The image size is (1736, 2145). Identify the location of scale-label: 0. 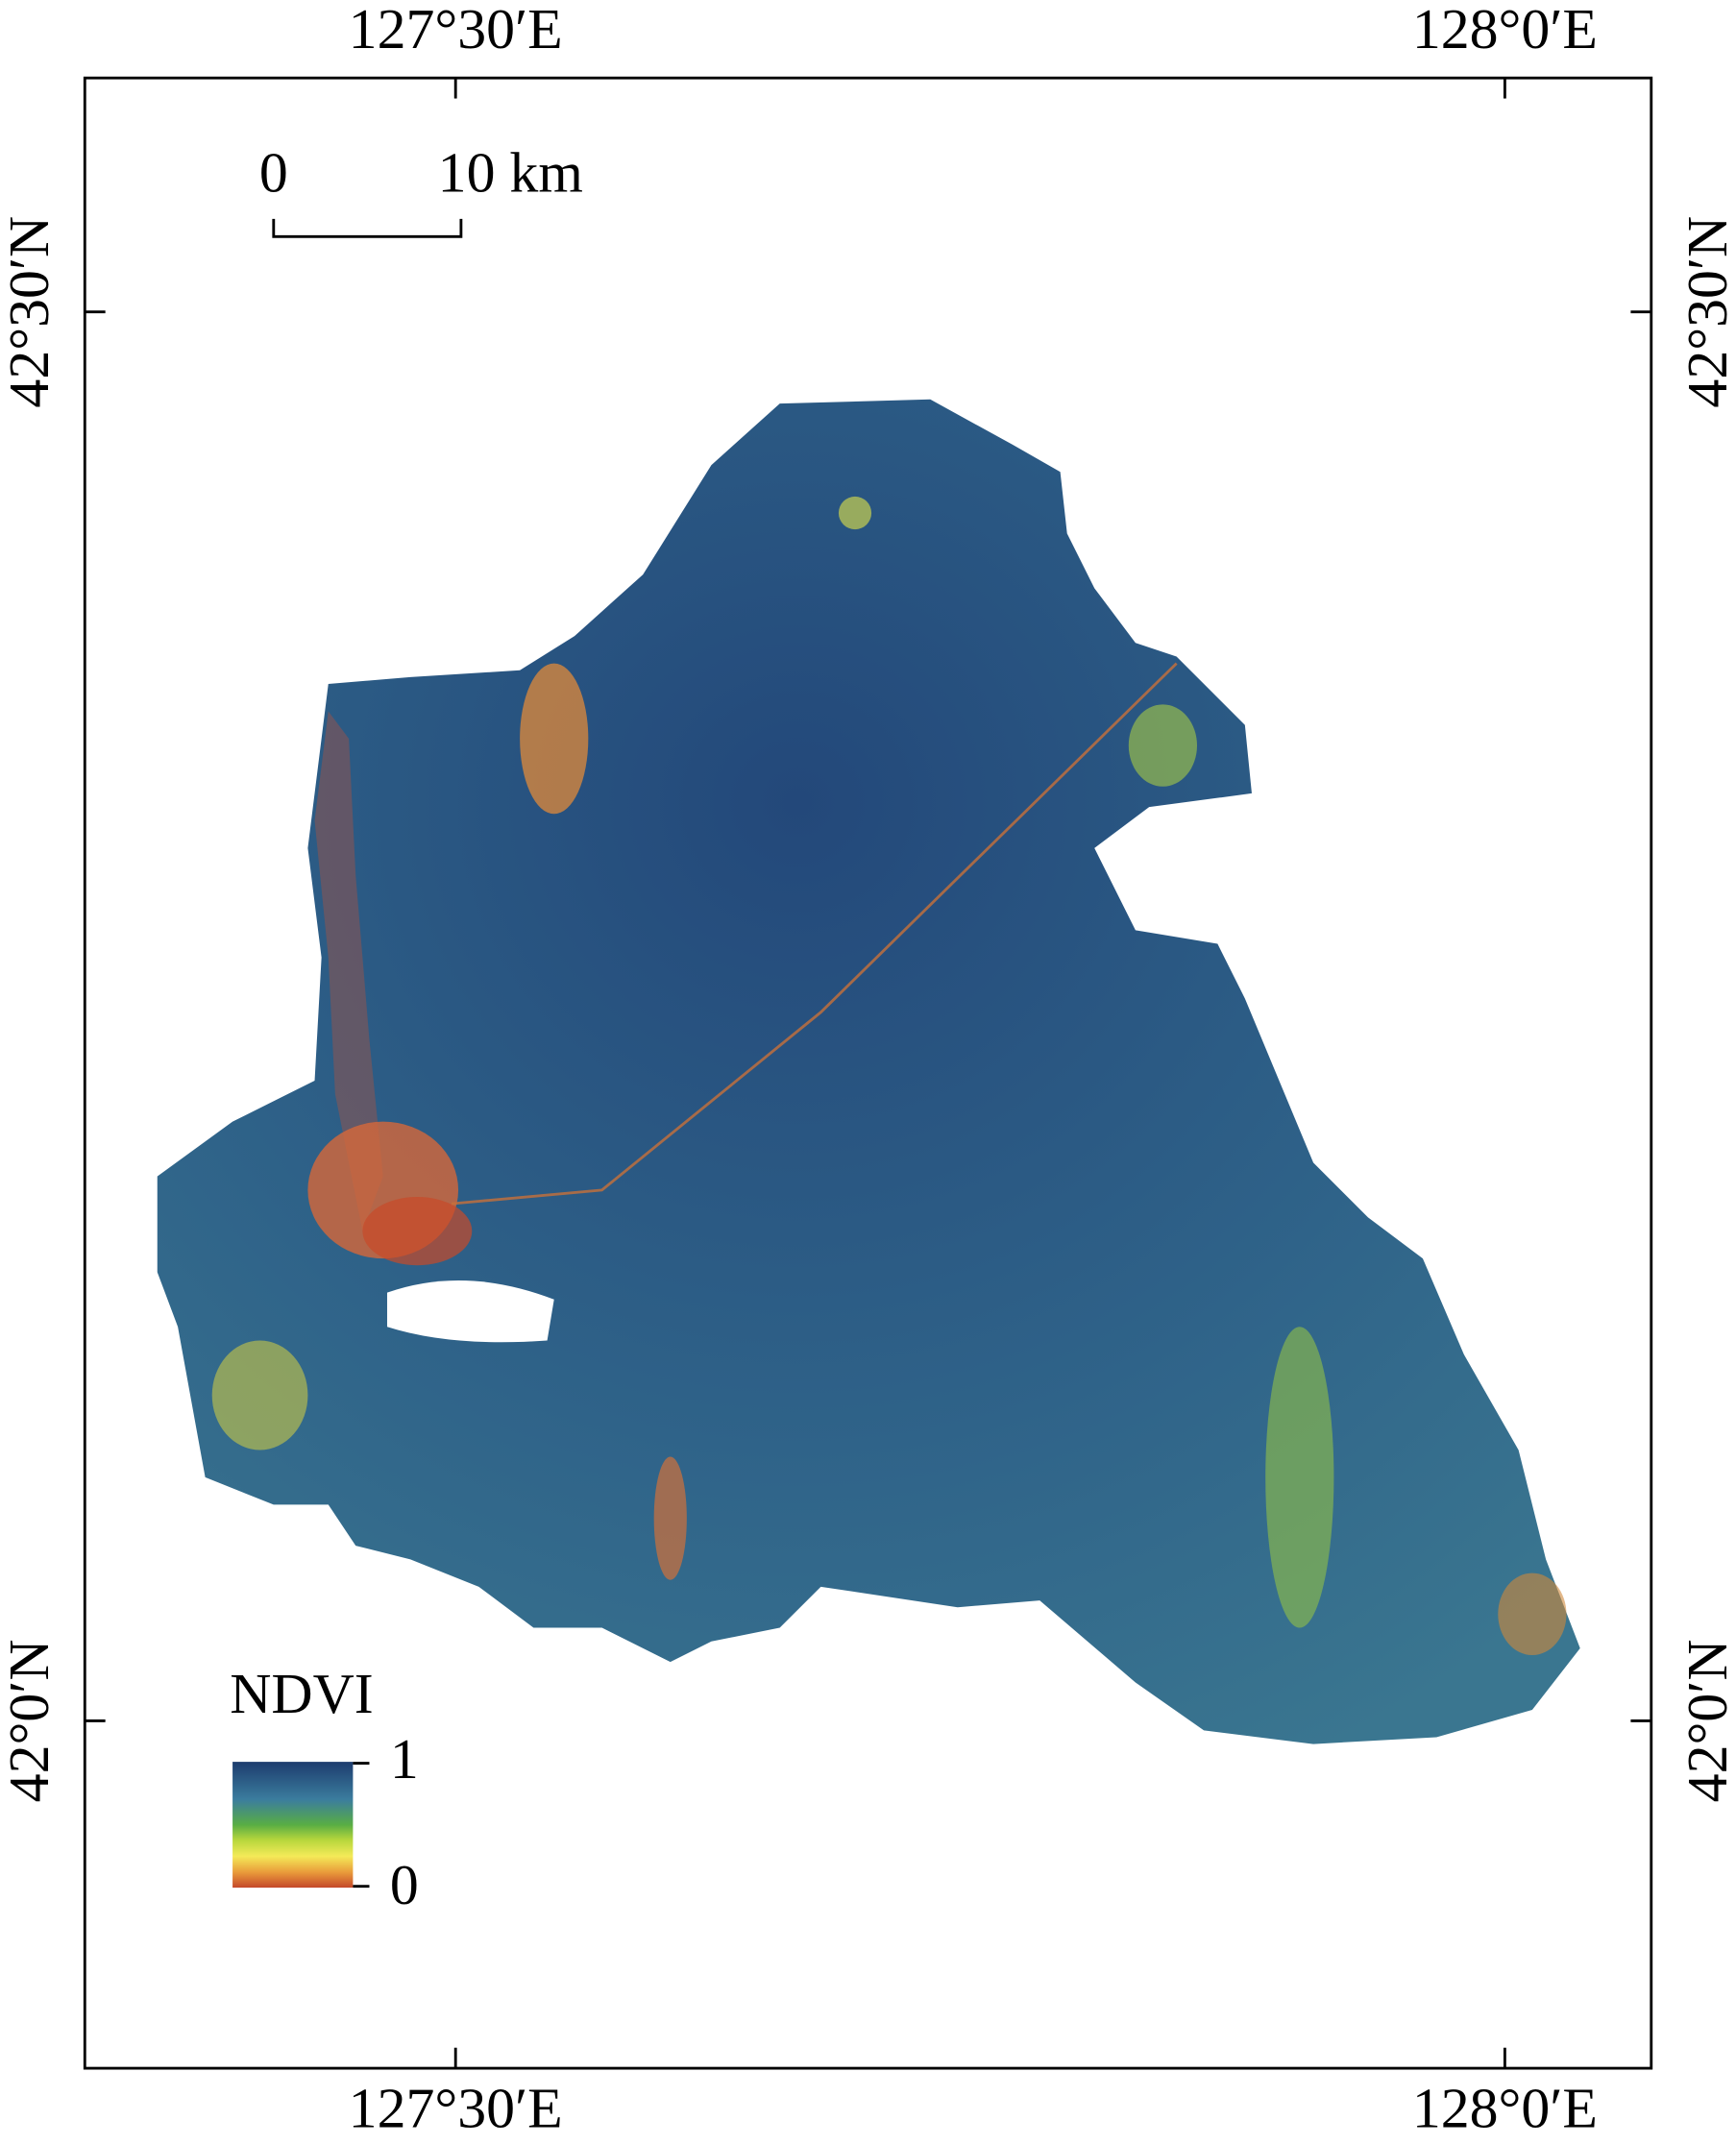
(273, 172).